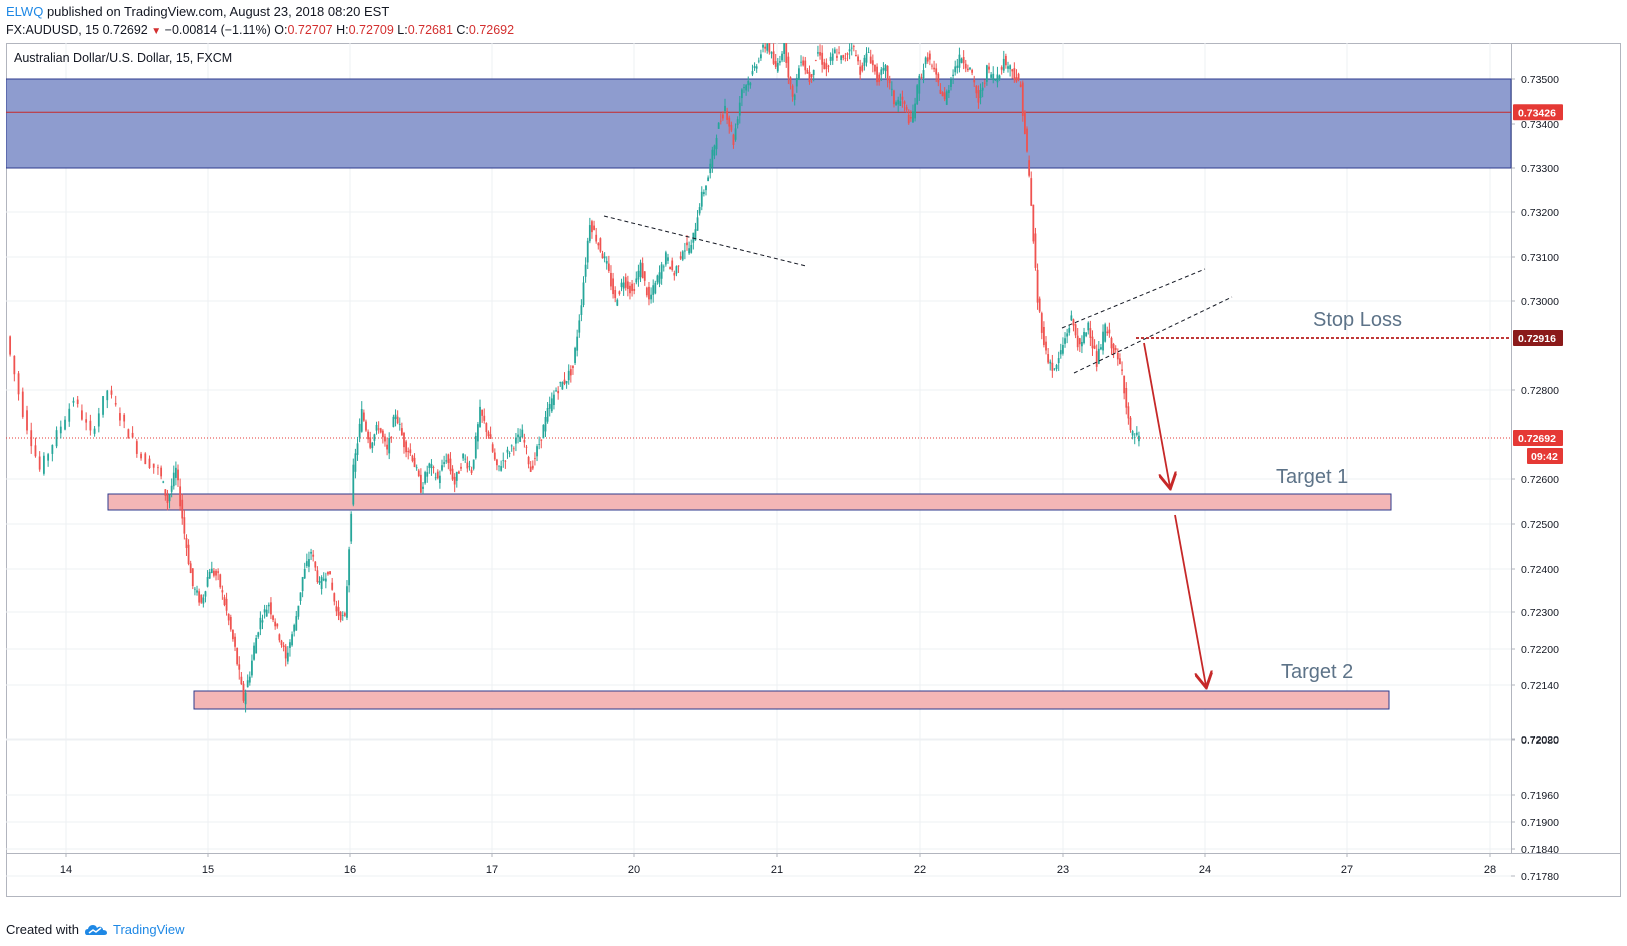 This screenshot has height=946, width=1627. I want to click on y-tick-label: 0.72400, so click(1540, 570).